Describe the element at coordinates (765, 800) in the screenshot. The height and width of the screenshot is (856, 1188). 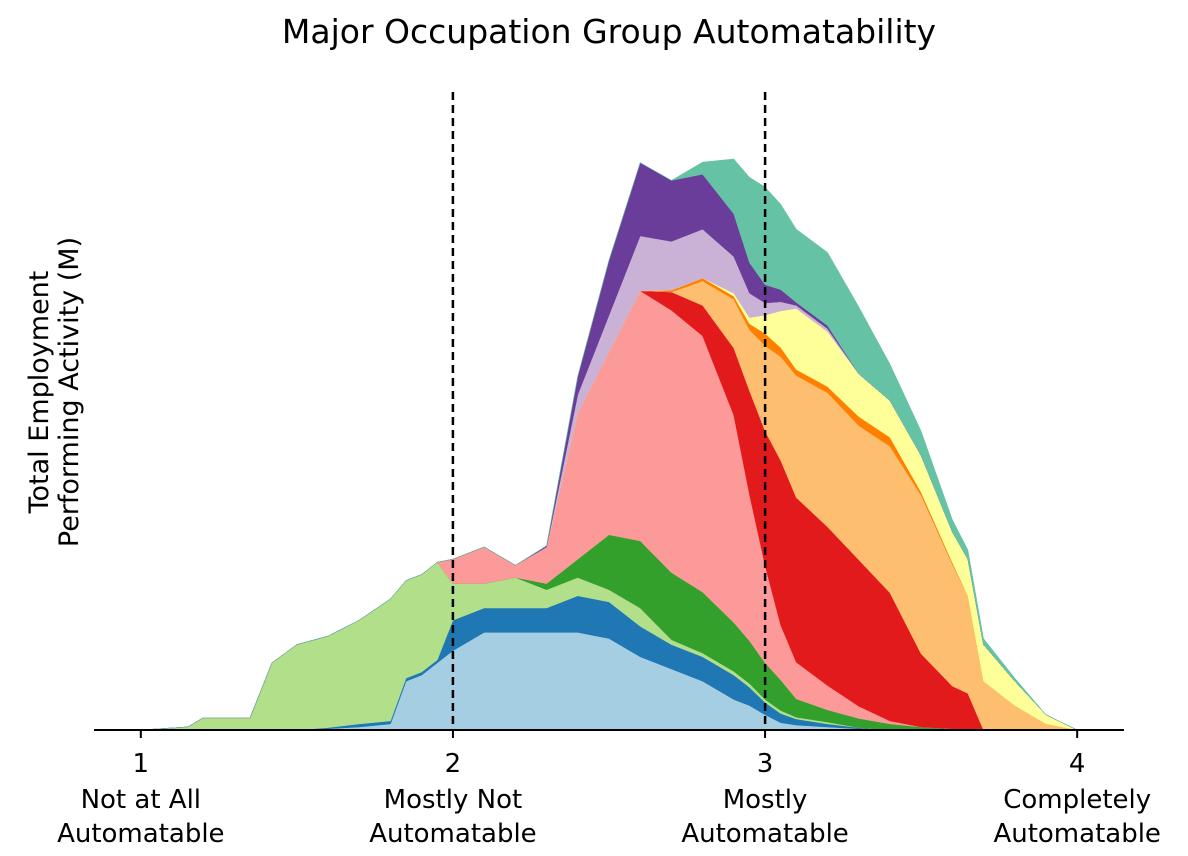
I see `x-tick-label-3-line-2: Mostly` at that location.